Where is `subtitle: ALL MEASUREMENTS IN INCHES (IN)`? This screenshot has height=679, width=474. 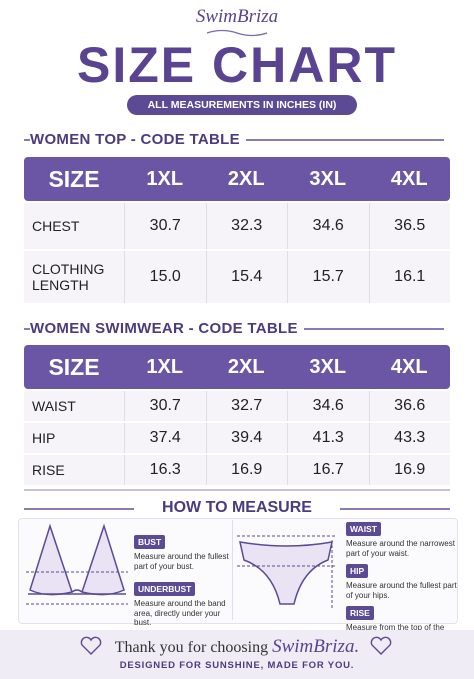
subtitle: ALL MEASUREMENTS IN INCHES (IN) is located at coordinates (242, 105).